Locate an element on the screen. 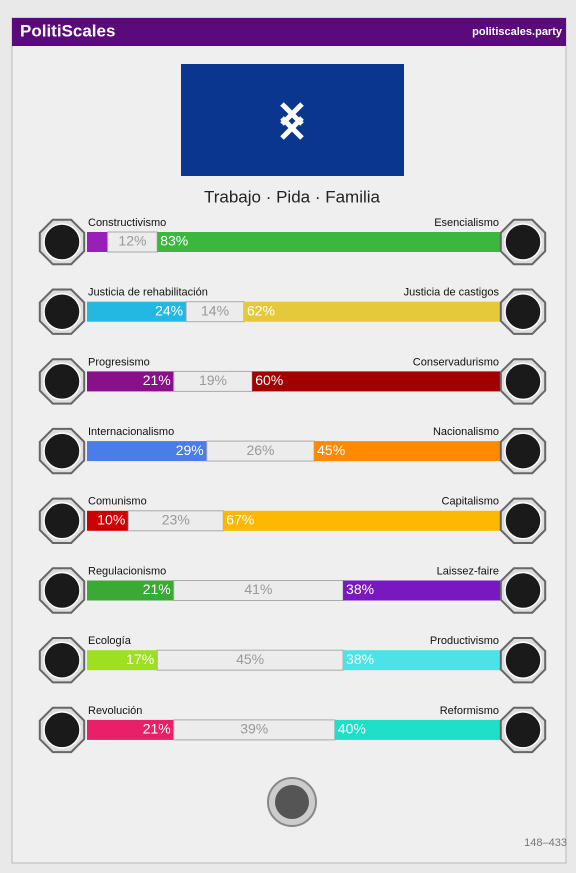 The height and width of the screenshot is (873, 576). value-label: 26% is located at coordinates (260, 450).